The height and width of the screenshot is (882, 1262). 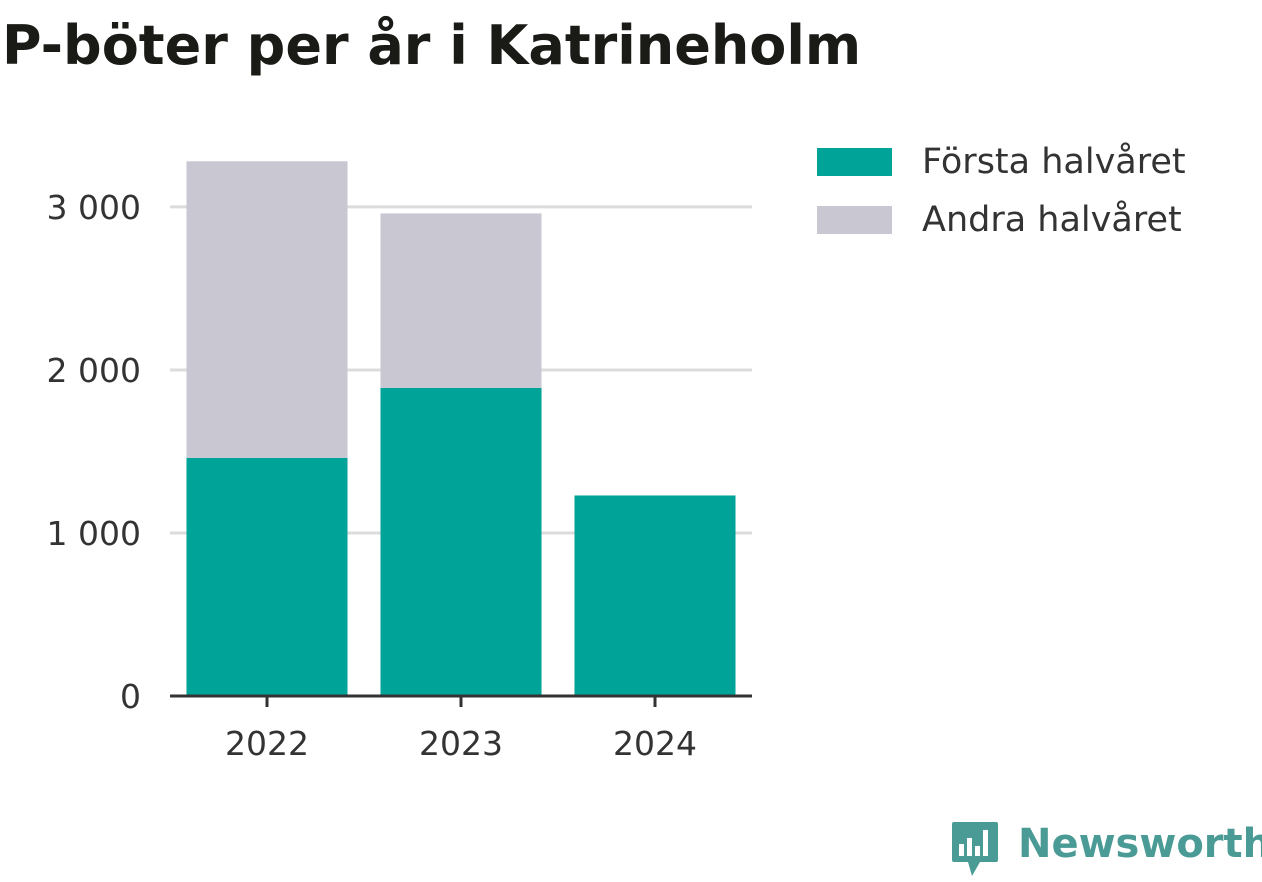 What do you see at coordinates (461, 743) in the screenshot?
I see `x-tick-label: 2023` at bounding box center [461, 743].